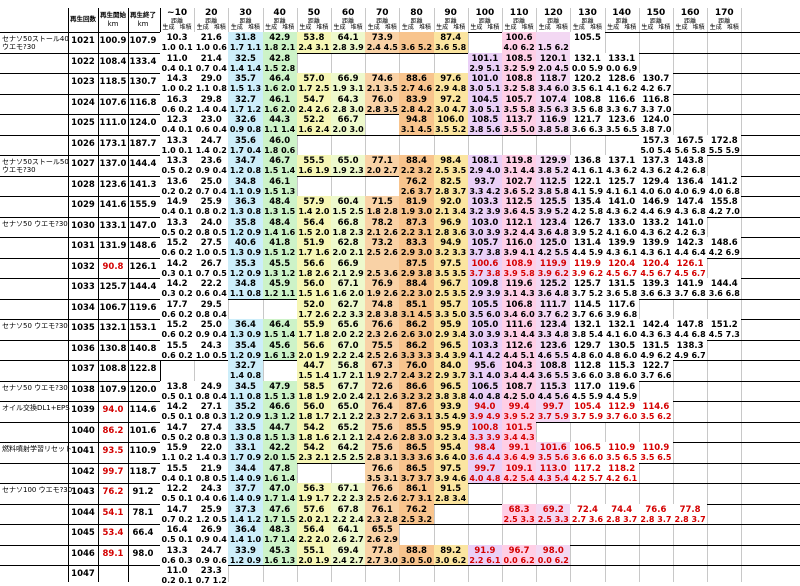 Image resolution: width=800 pixels, height=586 pixels. Describe the element at coordinates (143, 348) in the screenshot. I see `play-end-km: 140.8` at that location.